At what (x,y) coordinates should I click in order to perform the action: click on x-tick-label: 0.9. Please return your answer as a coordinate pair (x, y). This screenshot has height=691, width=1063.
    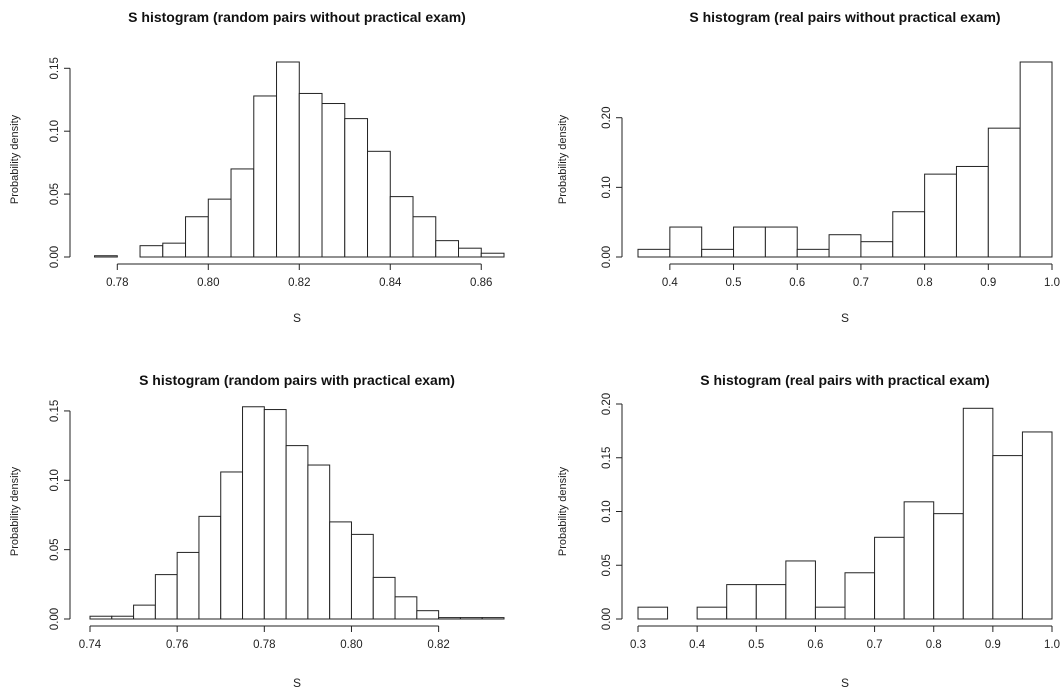
    Looking at the image, I should click on (988, 283).